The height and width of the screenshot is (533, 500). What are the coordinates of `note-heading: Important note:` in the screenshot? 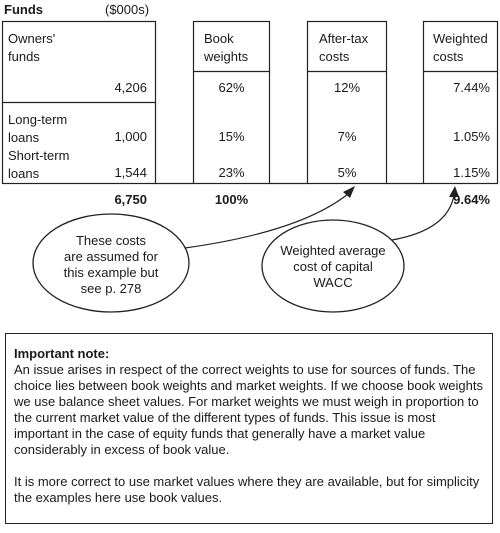 It's located at (62, 353).